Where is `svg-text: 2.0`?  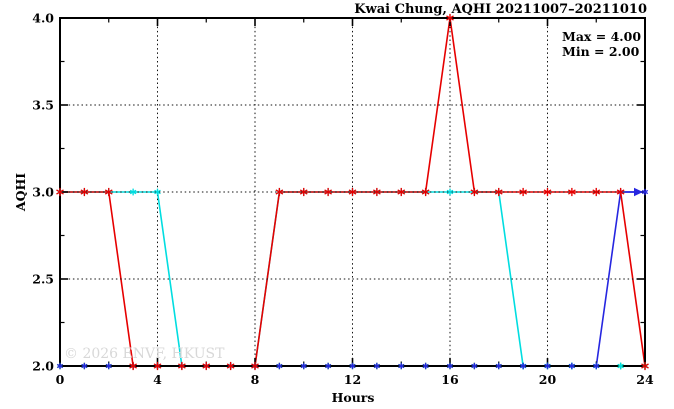
svg-text: 2.0 is located at coordinates (43, 366).